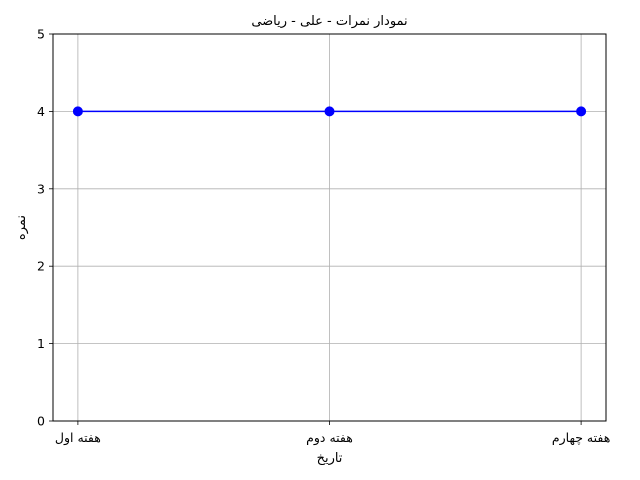 This screenshot has height=480, width=640. What do you see at coordinates (78, 438) in the screenshot?
I see `x-tick-label: هفته اول` at bounding box center [78, 438].